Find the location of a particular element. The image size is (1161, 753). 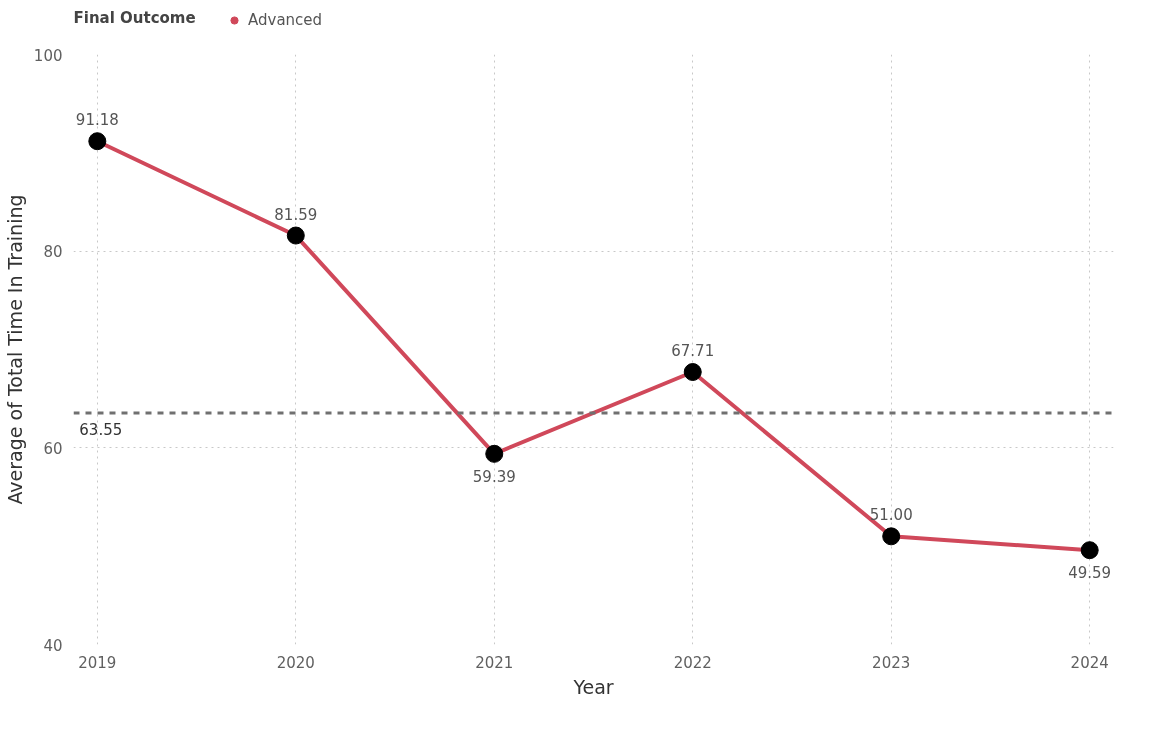

data-label: 51.00 is located at coordinates (891, 515).